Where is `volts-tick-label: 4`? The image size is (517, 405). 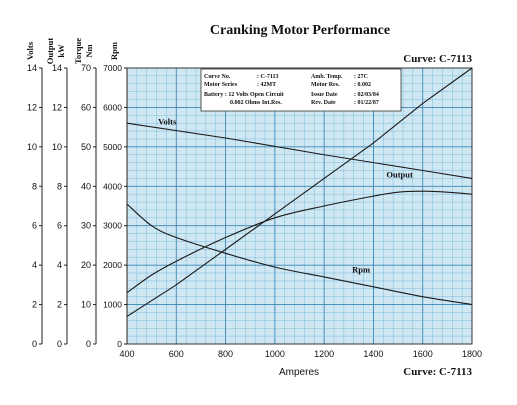
volts-tick-label: 4 is located at coordinates (34, 265).